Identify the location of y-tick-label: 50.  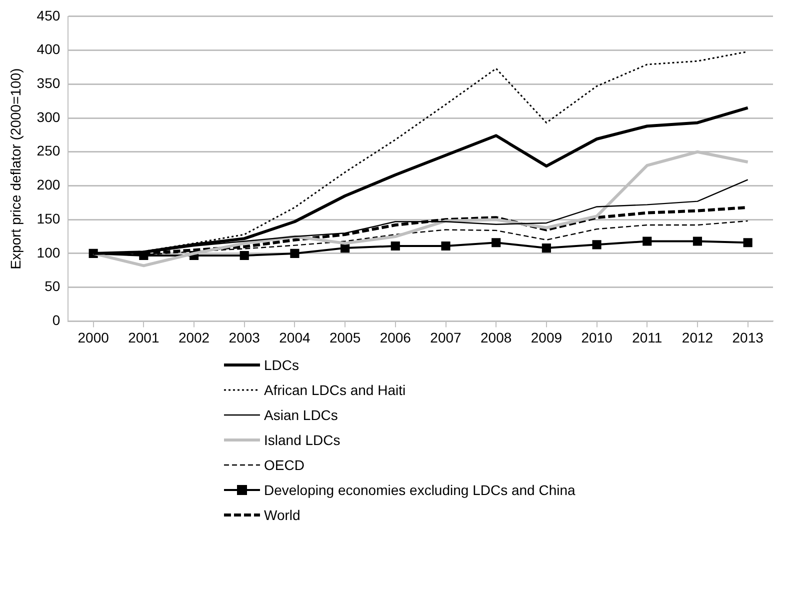
(52, 286).